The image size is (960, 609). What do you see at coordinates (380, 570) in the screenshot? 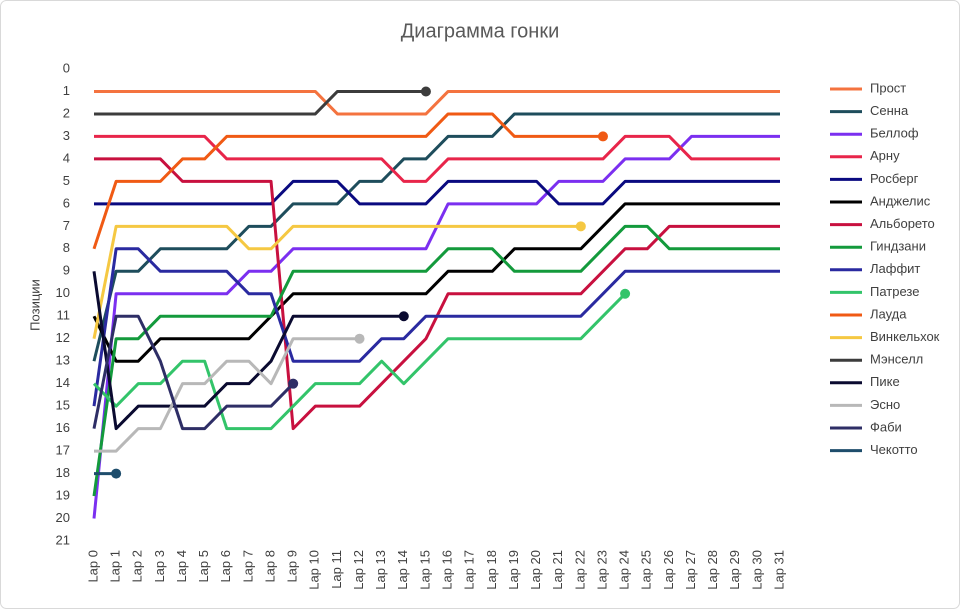
I see `x-tick-label: Lap 13` at bounding box center [380, 570].